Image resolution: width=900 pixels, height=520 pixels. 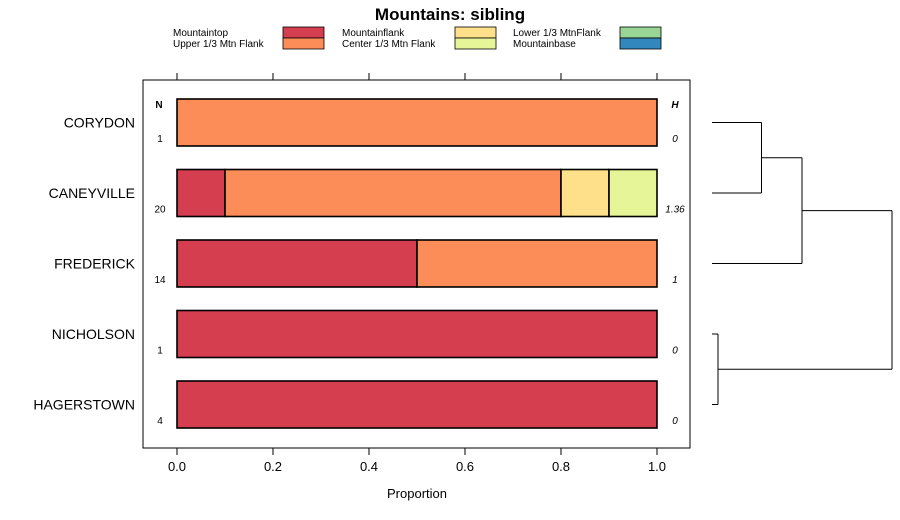 What do you see at coordinates (465, 466) in the screenshot?
I see `x-tick-label: 0.6` at bounding box center [465, 466].